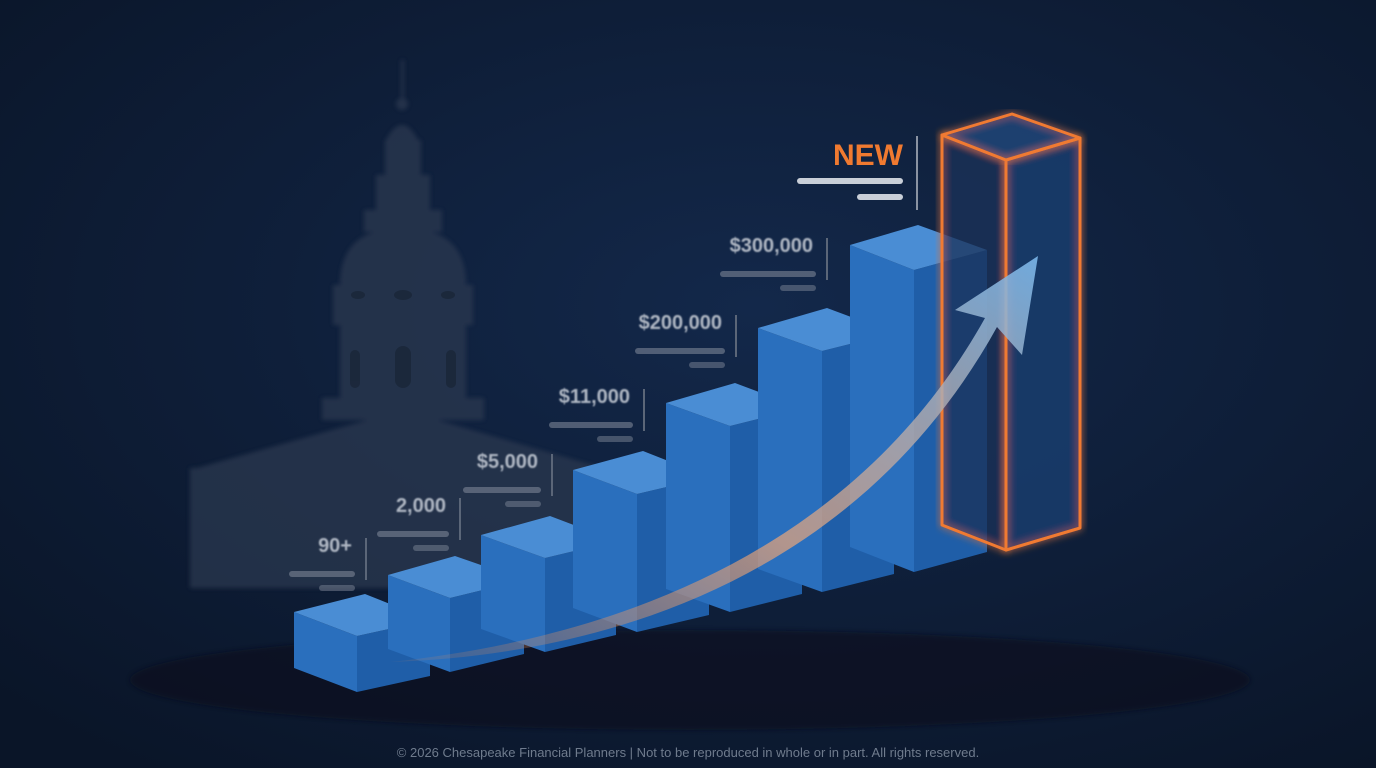 This screenshot has width=1376, height=768. Describe the element at coordinates (771, 246) in the screenshot. I see `value-label: $300,000` at that location.